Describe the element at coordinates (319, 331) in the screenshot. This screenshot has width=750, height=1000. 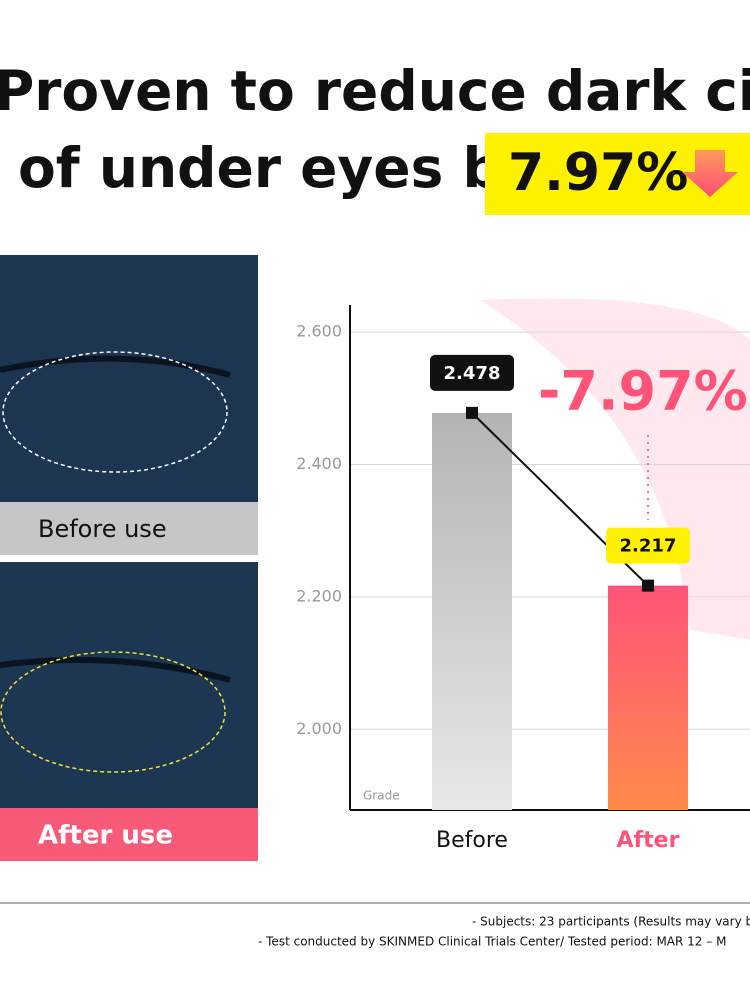
I see `y-tick-label: 2.600` at that location.